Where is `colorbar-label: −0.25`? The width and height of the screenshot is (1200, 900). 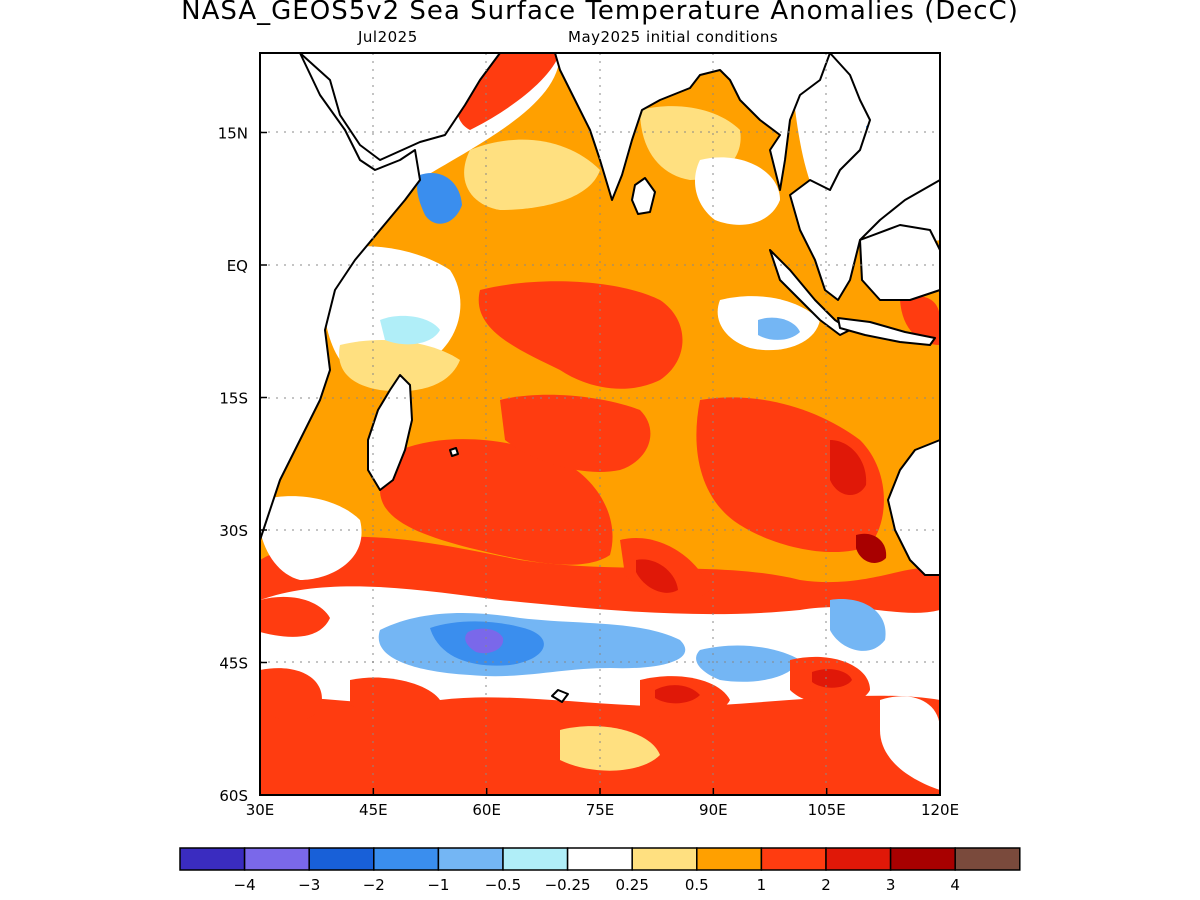 colorbar-label: −0.25 is located at coordinates (568, 885).